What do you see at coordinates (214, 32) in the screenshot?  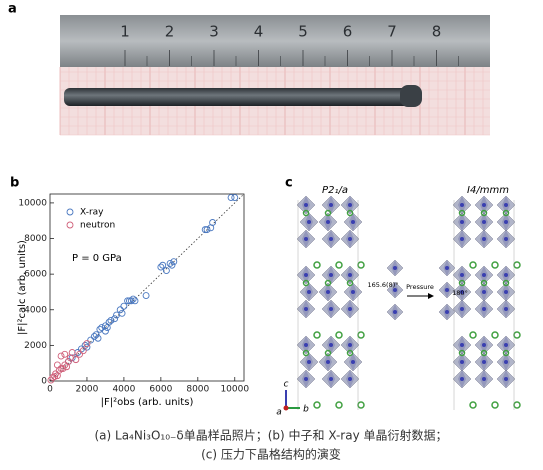 I see `ruler-number: 3` at bounding box center [214, 32].